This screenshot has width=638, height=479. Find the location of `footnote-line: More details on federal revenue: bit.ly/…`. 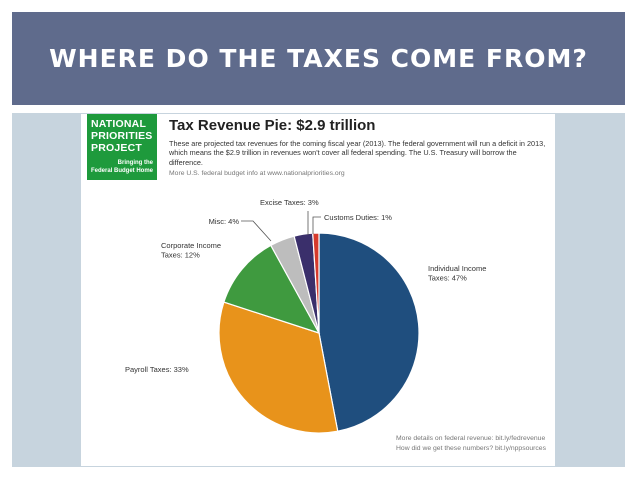

footnote-line: More details on federal revenue: bit.ly/… is located at coordinates (471, 438).